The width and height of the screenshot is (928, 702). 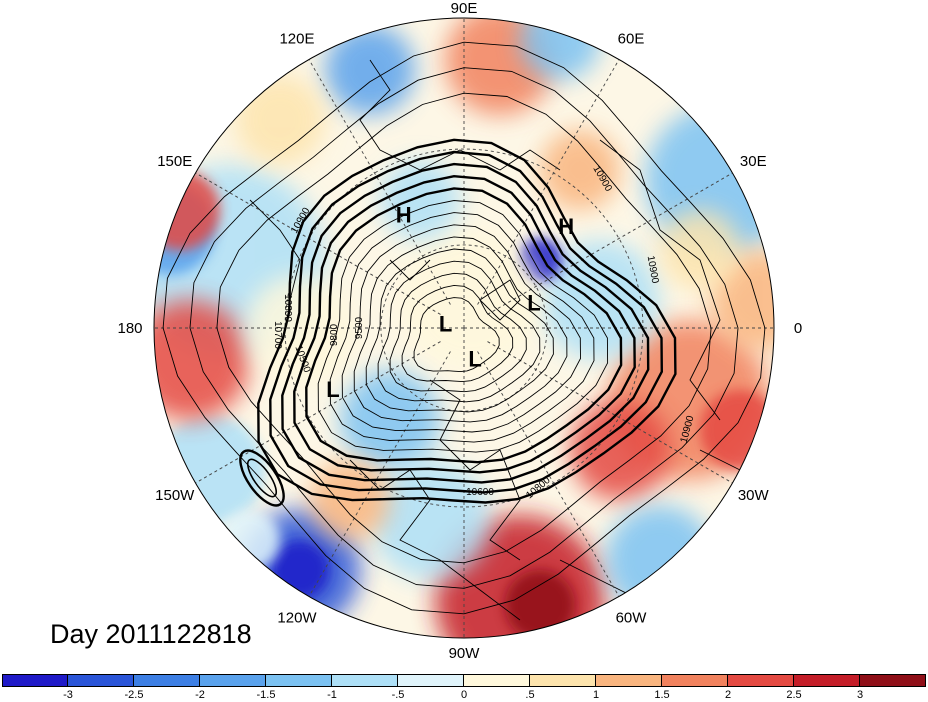 I want to click on day-label: Day 2011122818, so click(x=151, y=634).